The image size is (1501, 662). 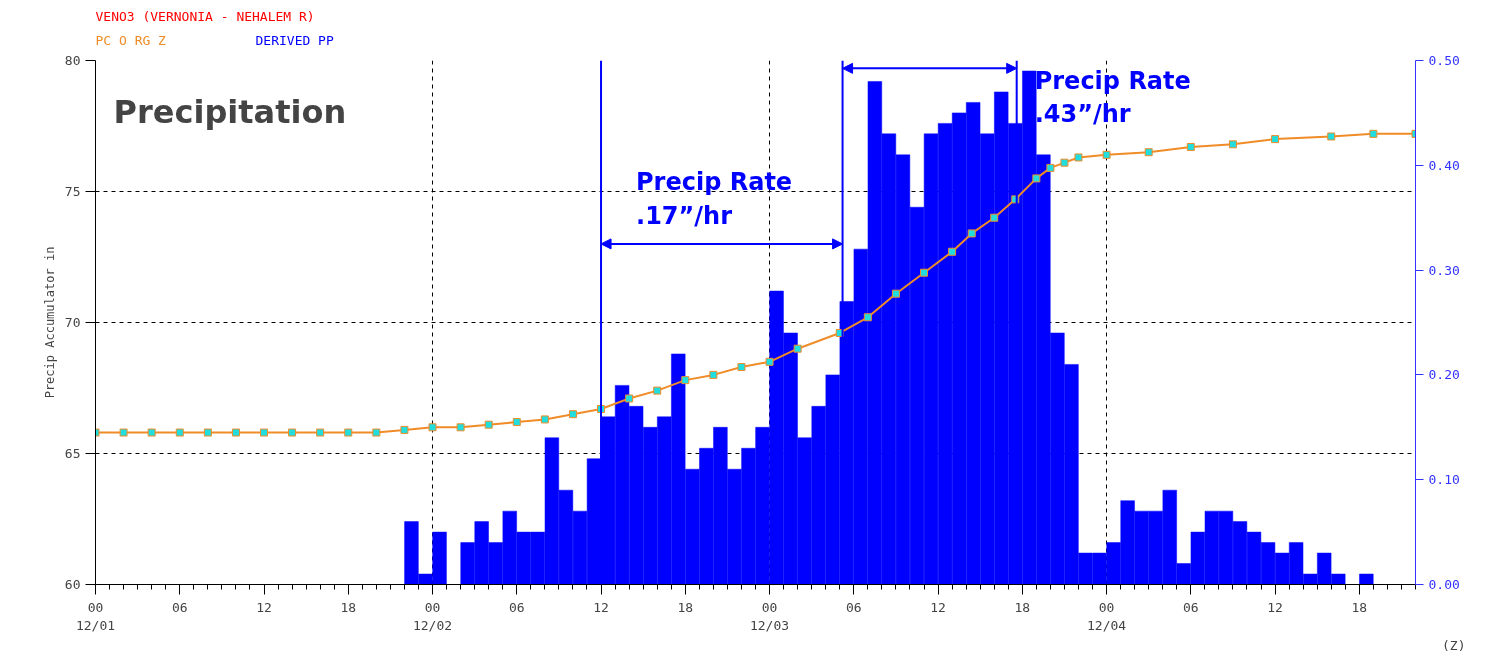 What do you see at coordinates (1107, 616) in the screenshot?
I see `x-tick-label: 00 12/04` at bounding box center [1107, 616].